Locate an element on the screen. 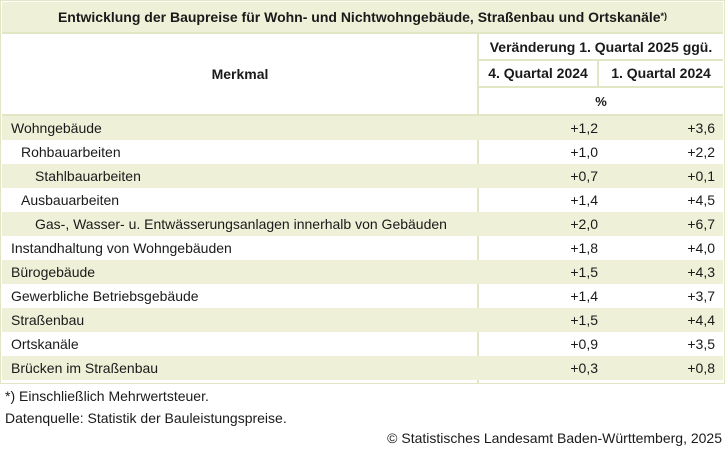 The height and width of the screenshot is (456, 728). table-row: Brücken im Straßenbau +0,3 +0,8 is located at coordinates (362, 368).